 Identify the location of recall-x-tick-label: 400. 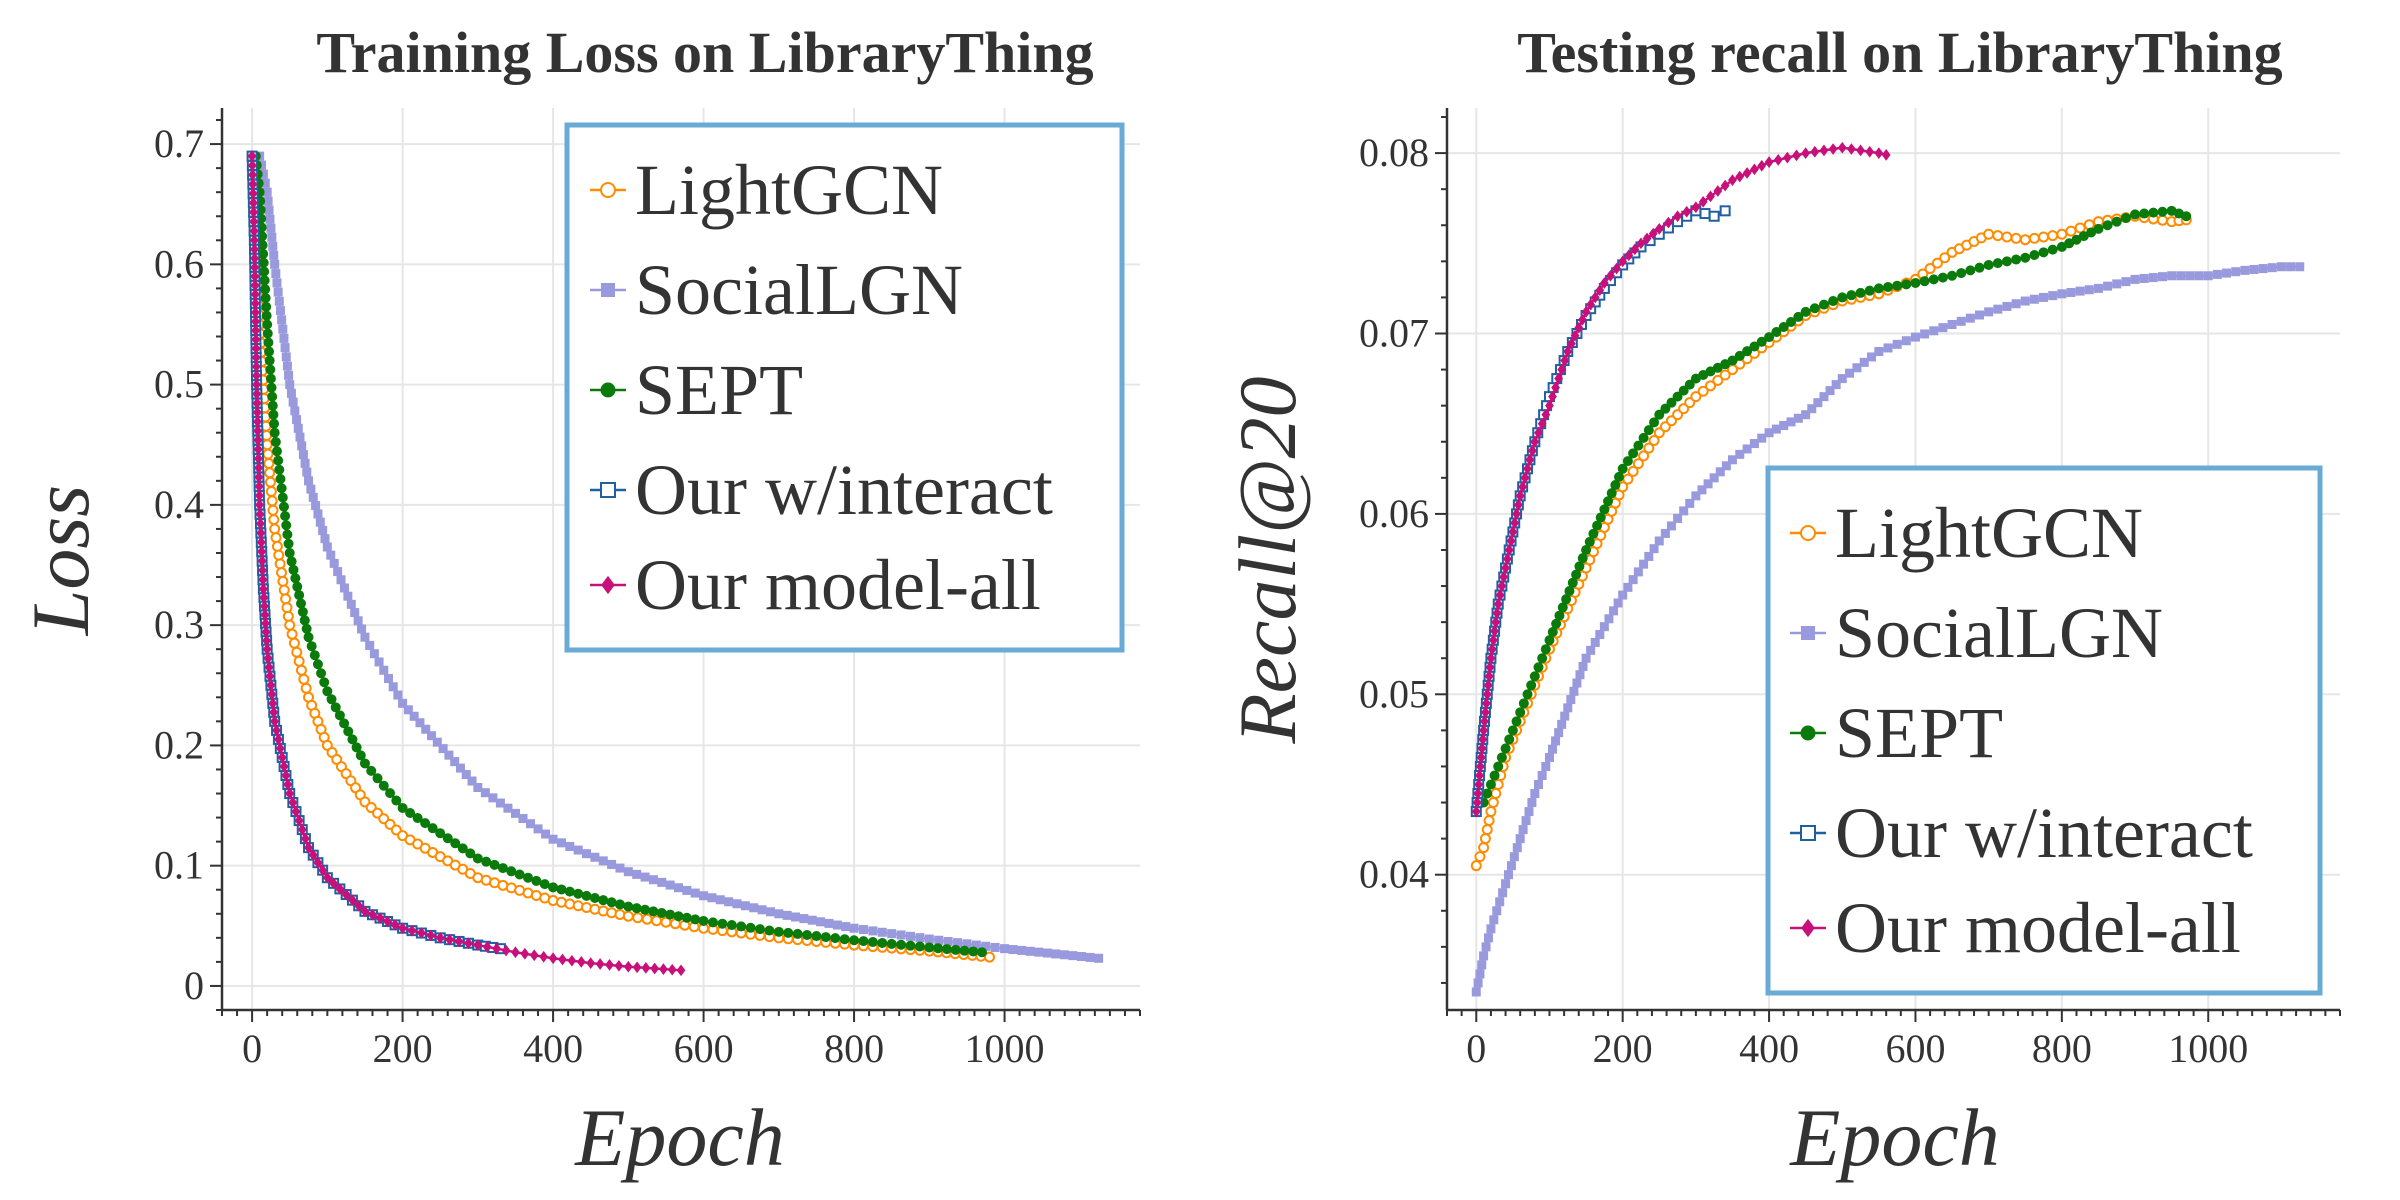
(1769, 1048).